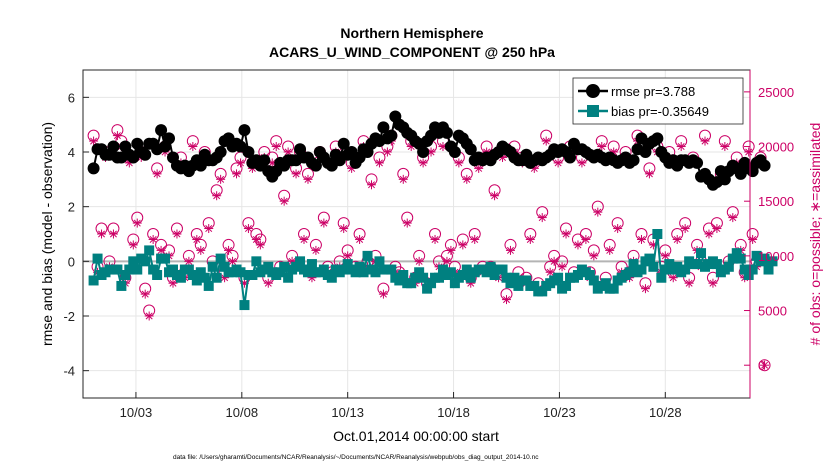 The image size is (830, 470). What do you see at coordinates (658, 101) in the screenshot?
I see `legend-box` at bounding box center [658, 101].